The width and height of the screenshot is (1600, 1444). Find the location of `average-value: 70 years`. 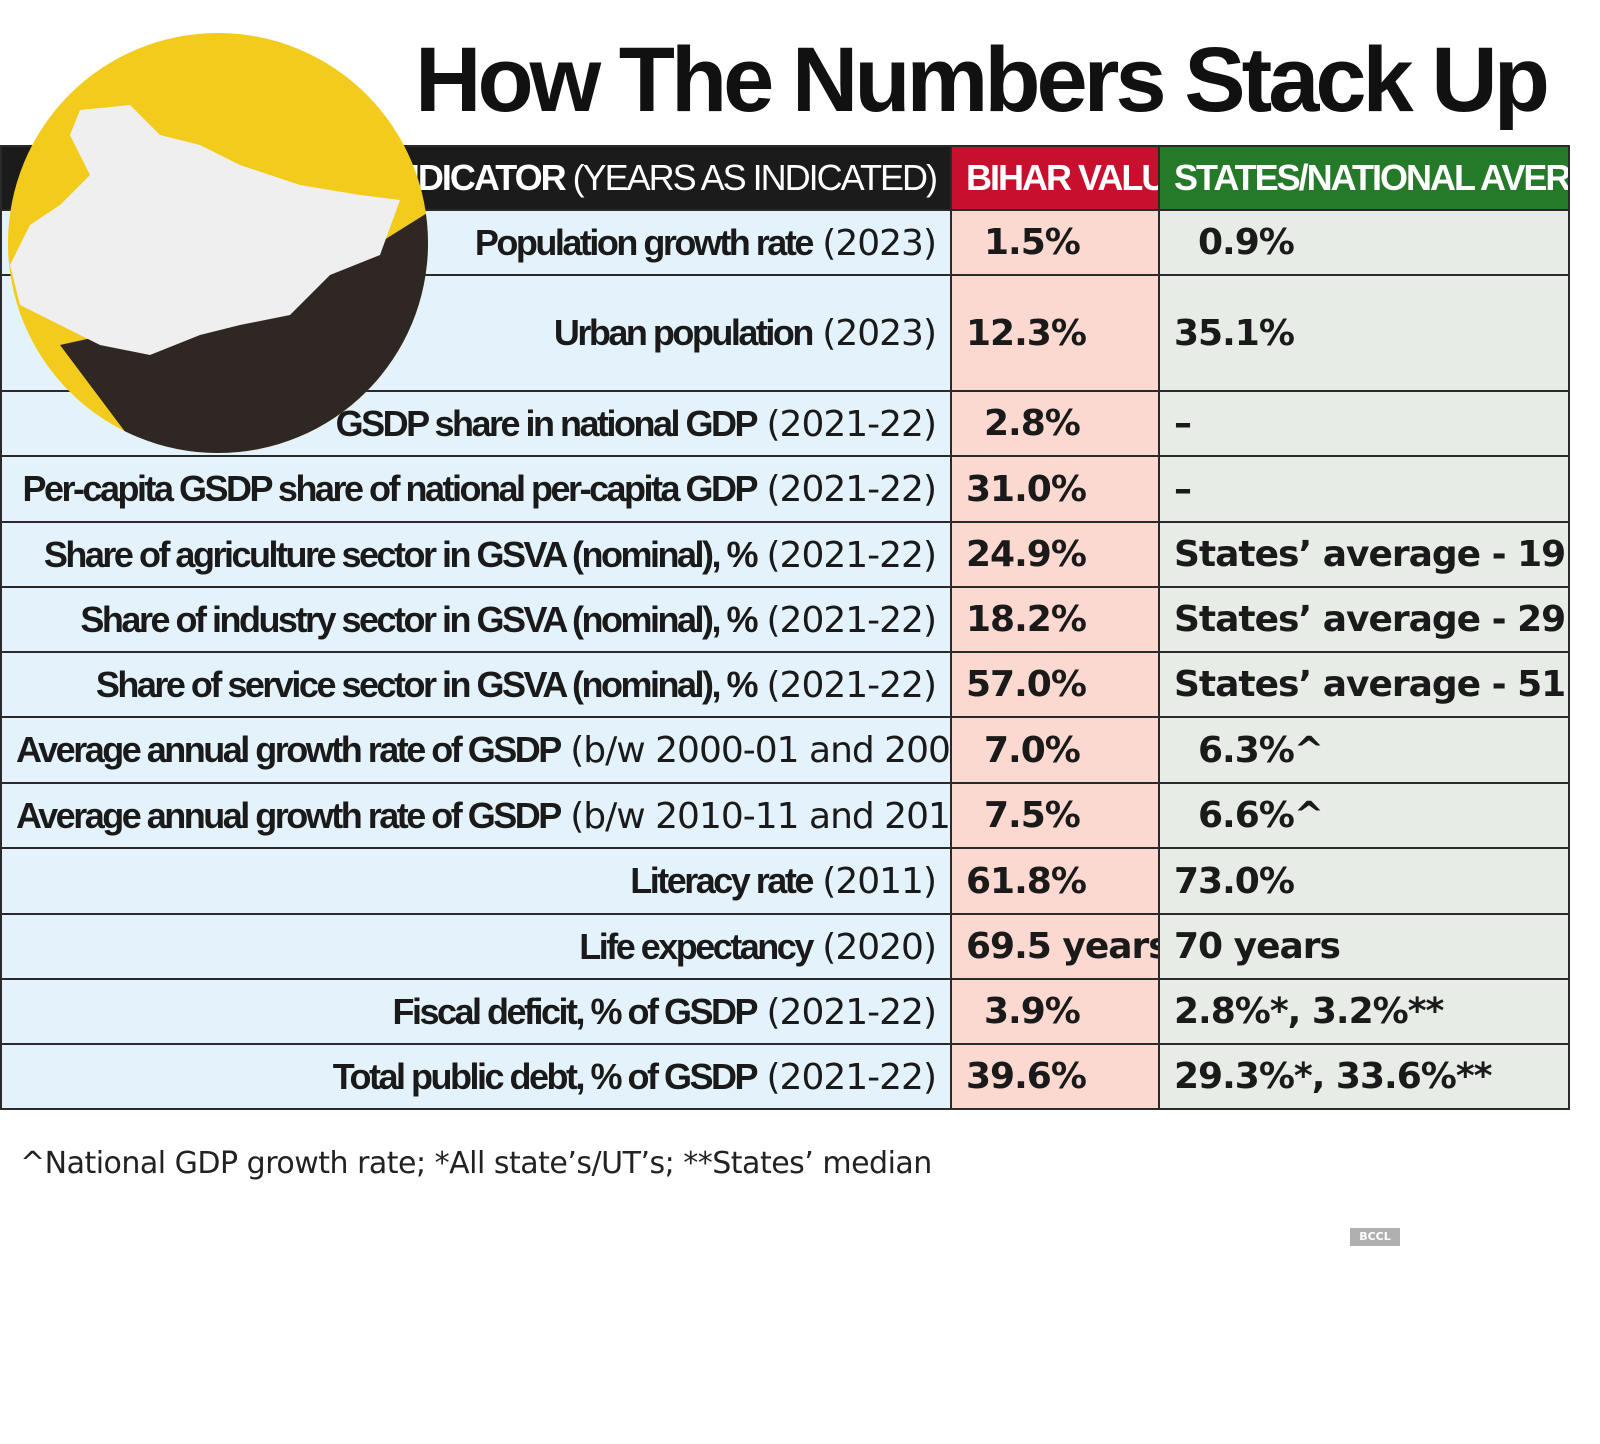

average-value: 70 years is located at coordinates (1364, 946).